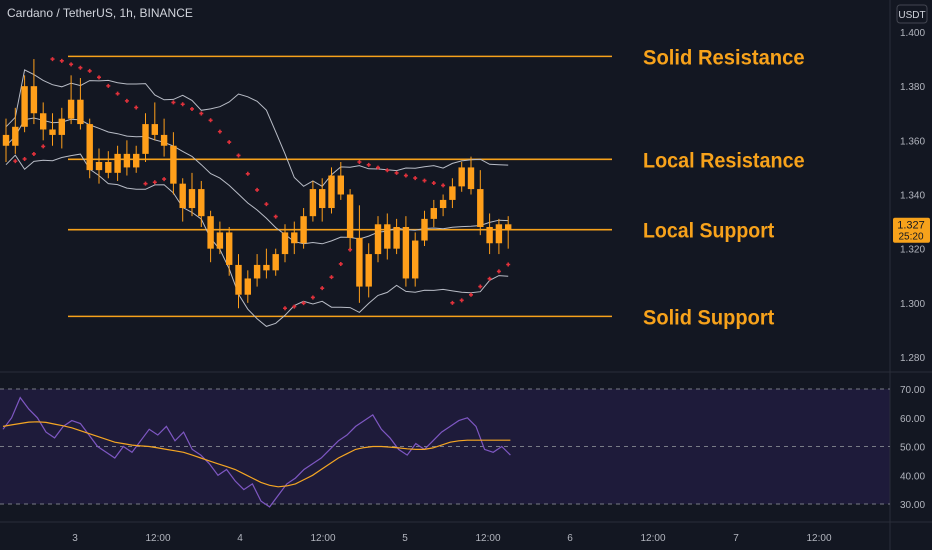 This screenshot has width=932, height=550. What do you see at coordinates (912, 304) in the screenshot?
I see `price-tick-label: 1.300` at bounding box center [912, 304].